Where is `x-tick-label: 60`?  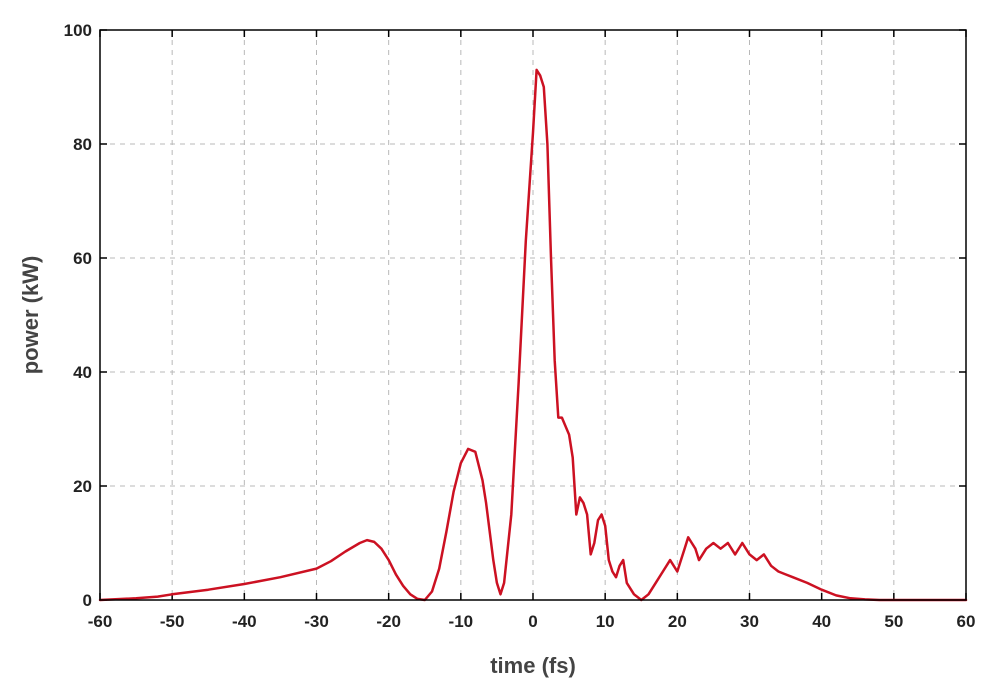 x-tick-label: 60 is located at coordinates (966, 621).